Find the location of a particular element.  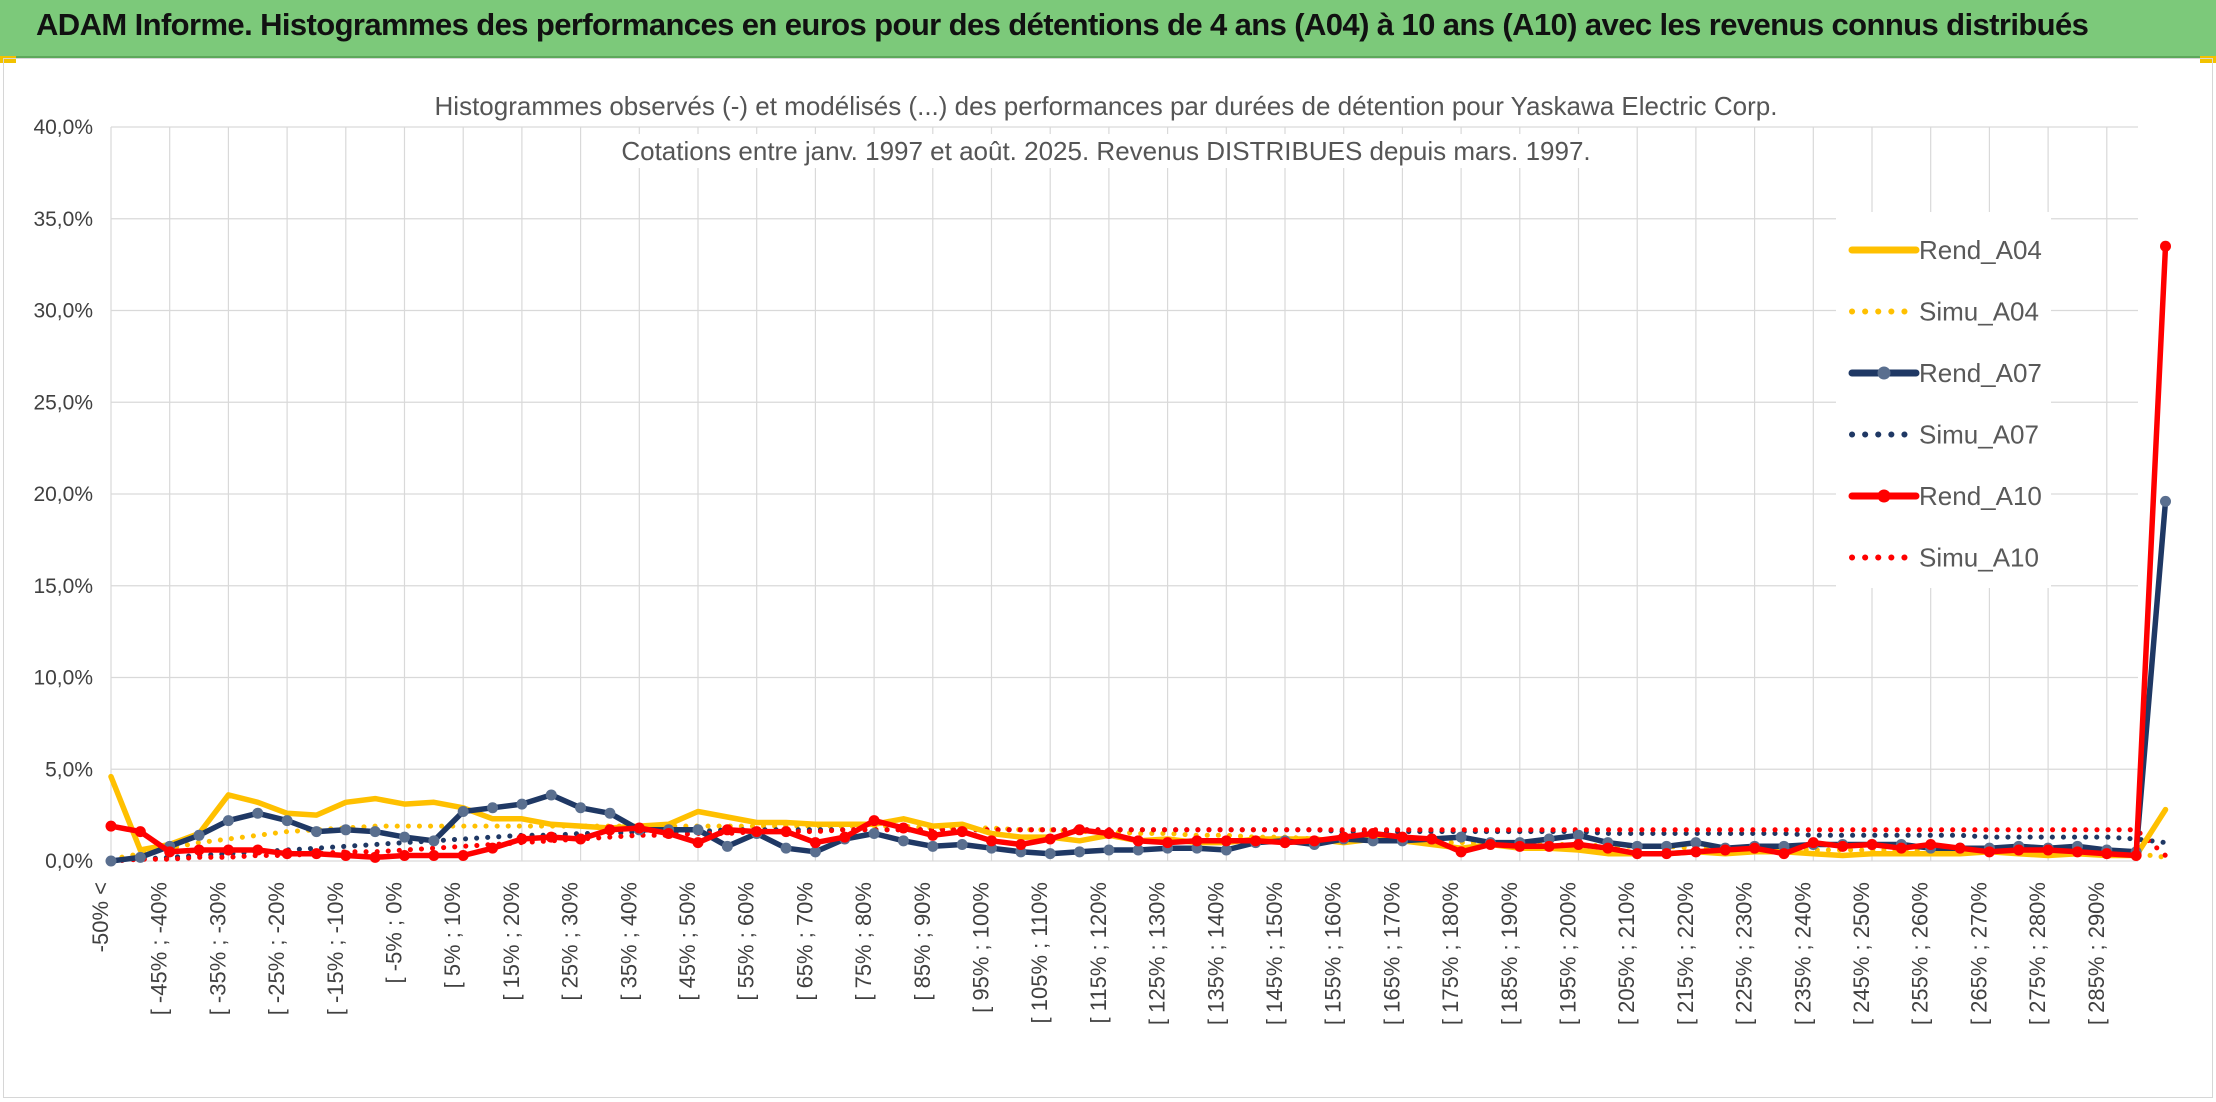

y-tick-label: 10,0% is located at coordinates (63, 678).